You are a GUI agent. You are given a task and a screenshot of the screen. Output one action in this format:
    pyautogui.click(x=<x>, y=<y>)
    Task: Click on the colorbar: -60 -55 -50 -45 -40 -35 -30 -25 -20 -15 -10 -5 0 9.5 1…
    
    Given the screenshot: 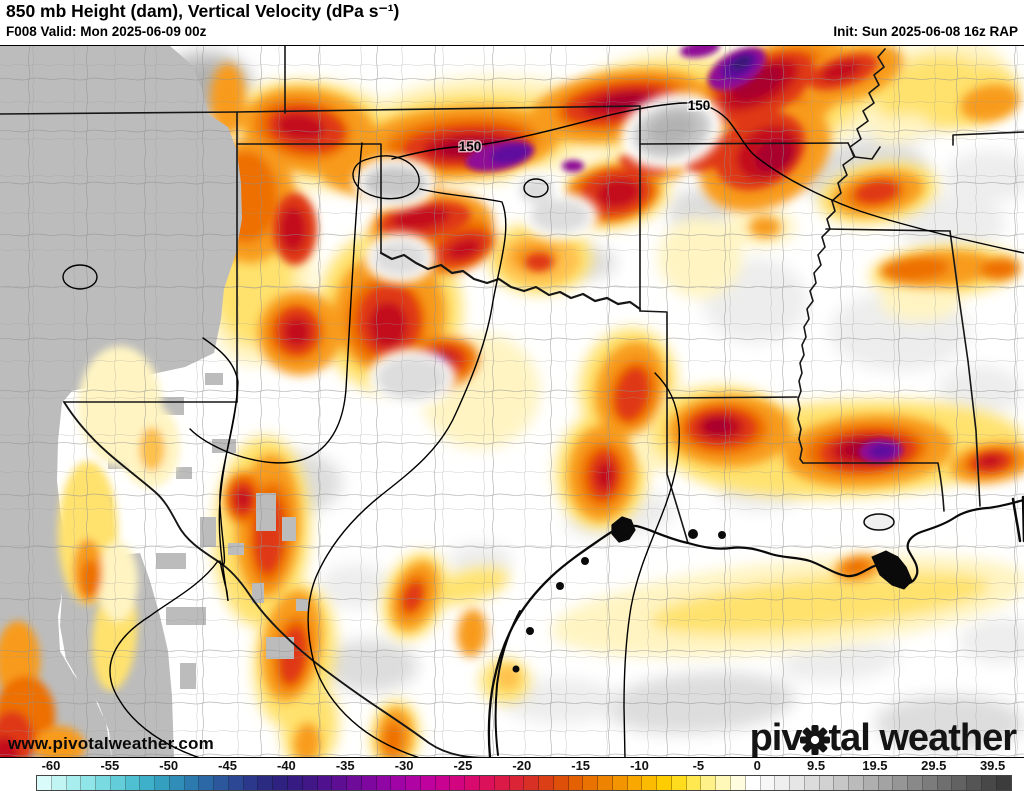 What is the action you would take?
    pyautogui.click(x=512, y=774)
    